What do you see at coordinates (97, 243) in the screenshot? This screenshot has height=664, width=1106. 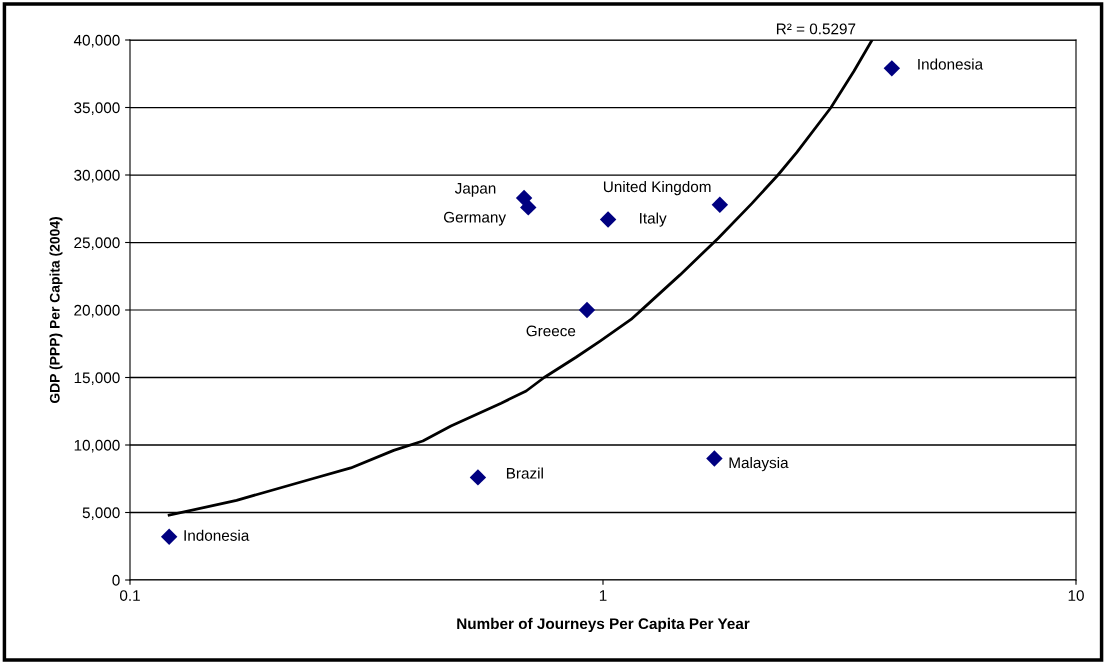 I see `y-tick-label: 25,000` at bounding box center [97, 243].